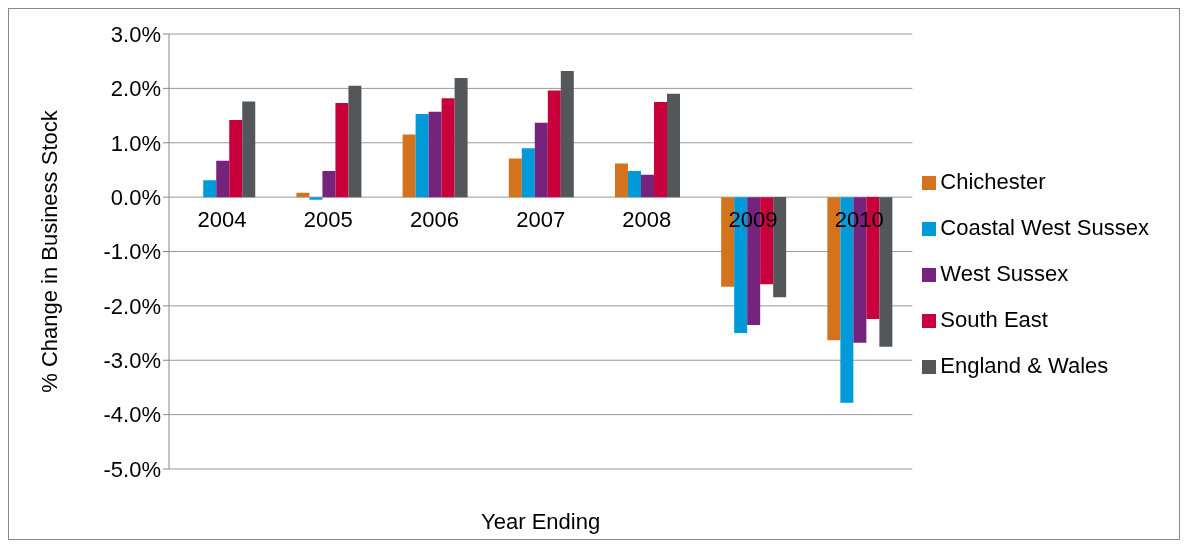 Image resolution: width=1188 pixels, height=549 pixels. I want to click on x-tick-label: 2005, so click(328, 220).